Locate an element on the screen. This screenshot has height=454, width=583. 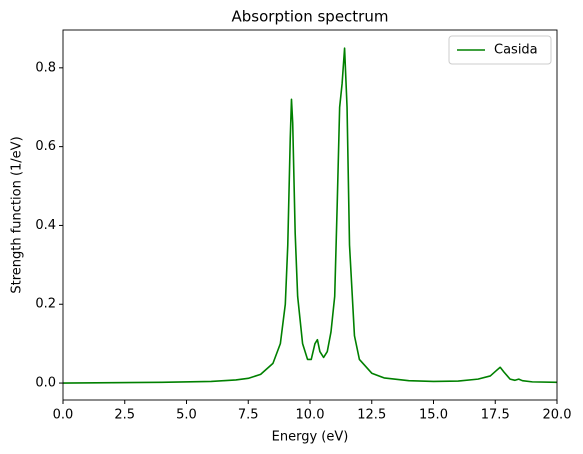
y-tick-label: 0.6 is located at coordinates (45, 146).